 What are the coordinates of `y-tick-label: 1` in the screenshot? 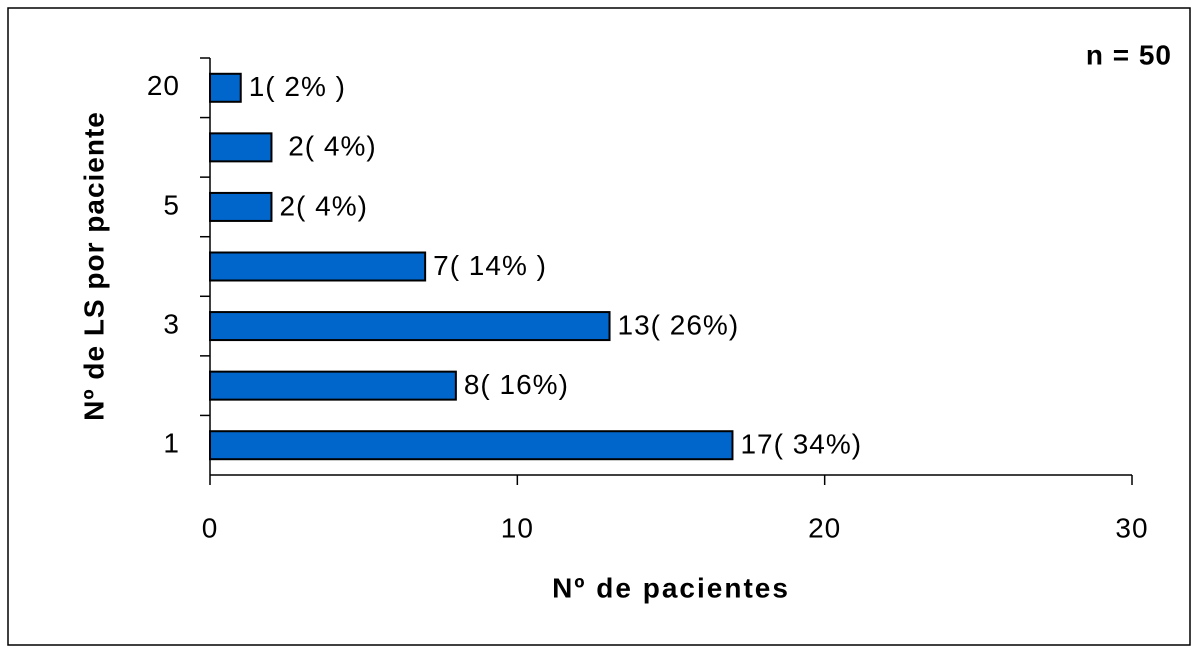 It's located at (171, 443).